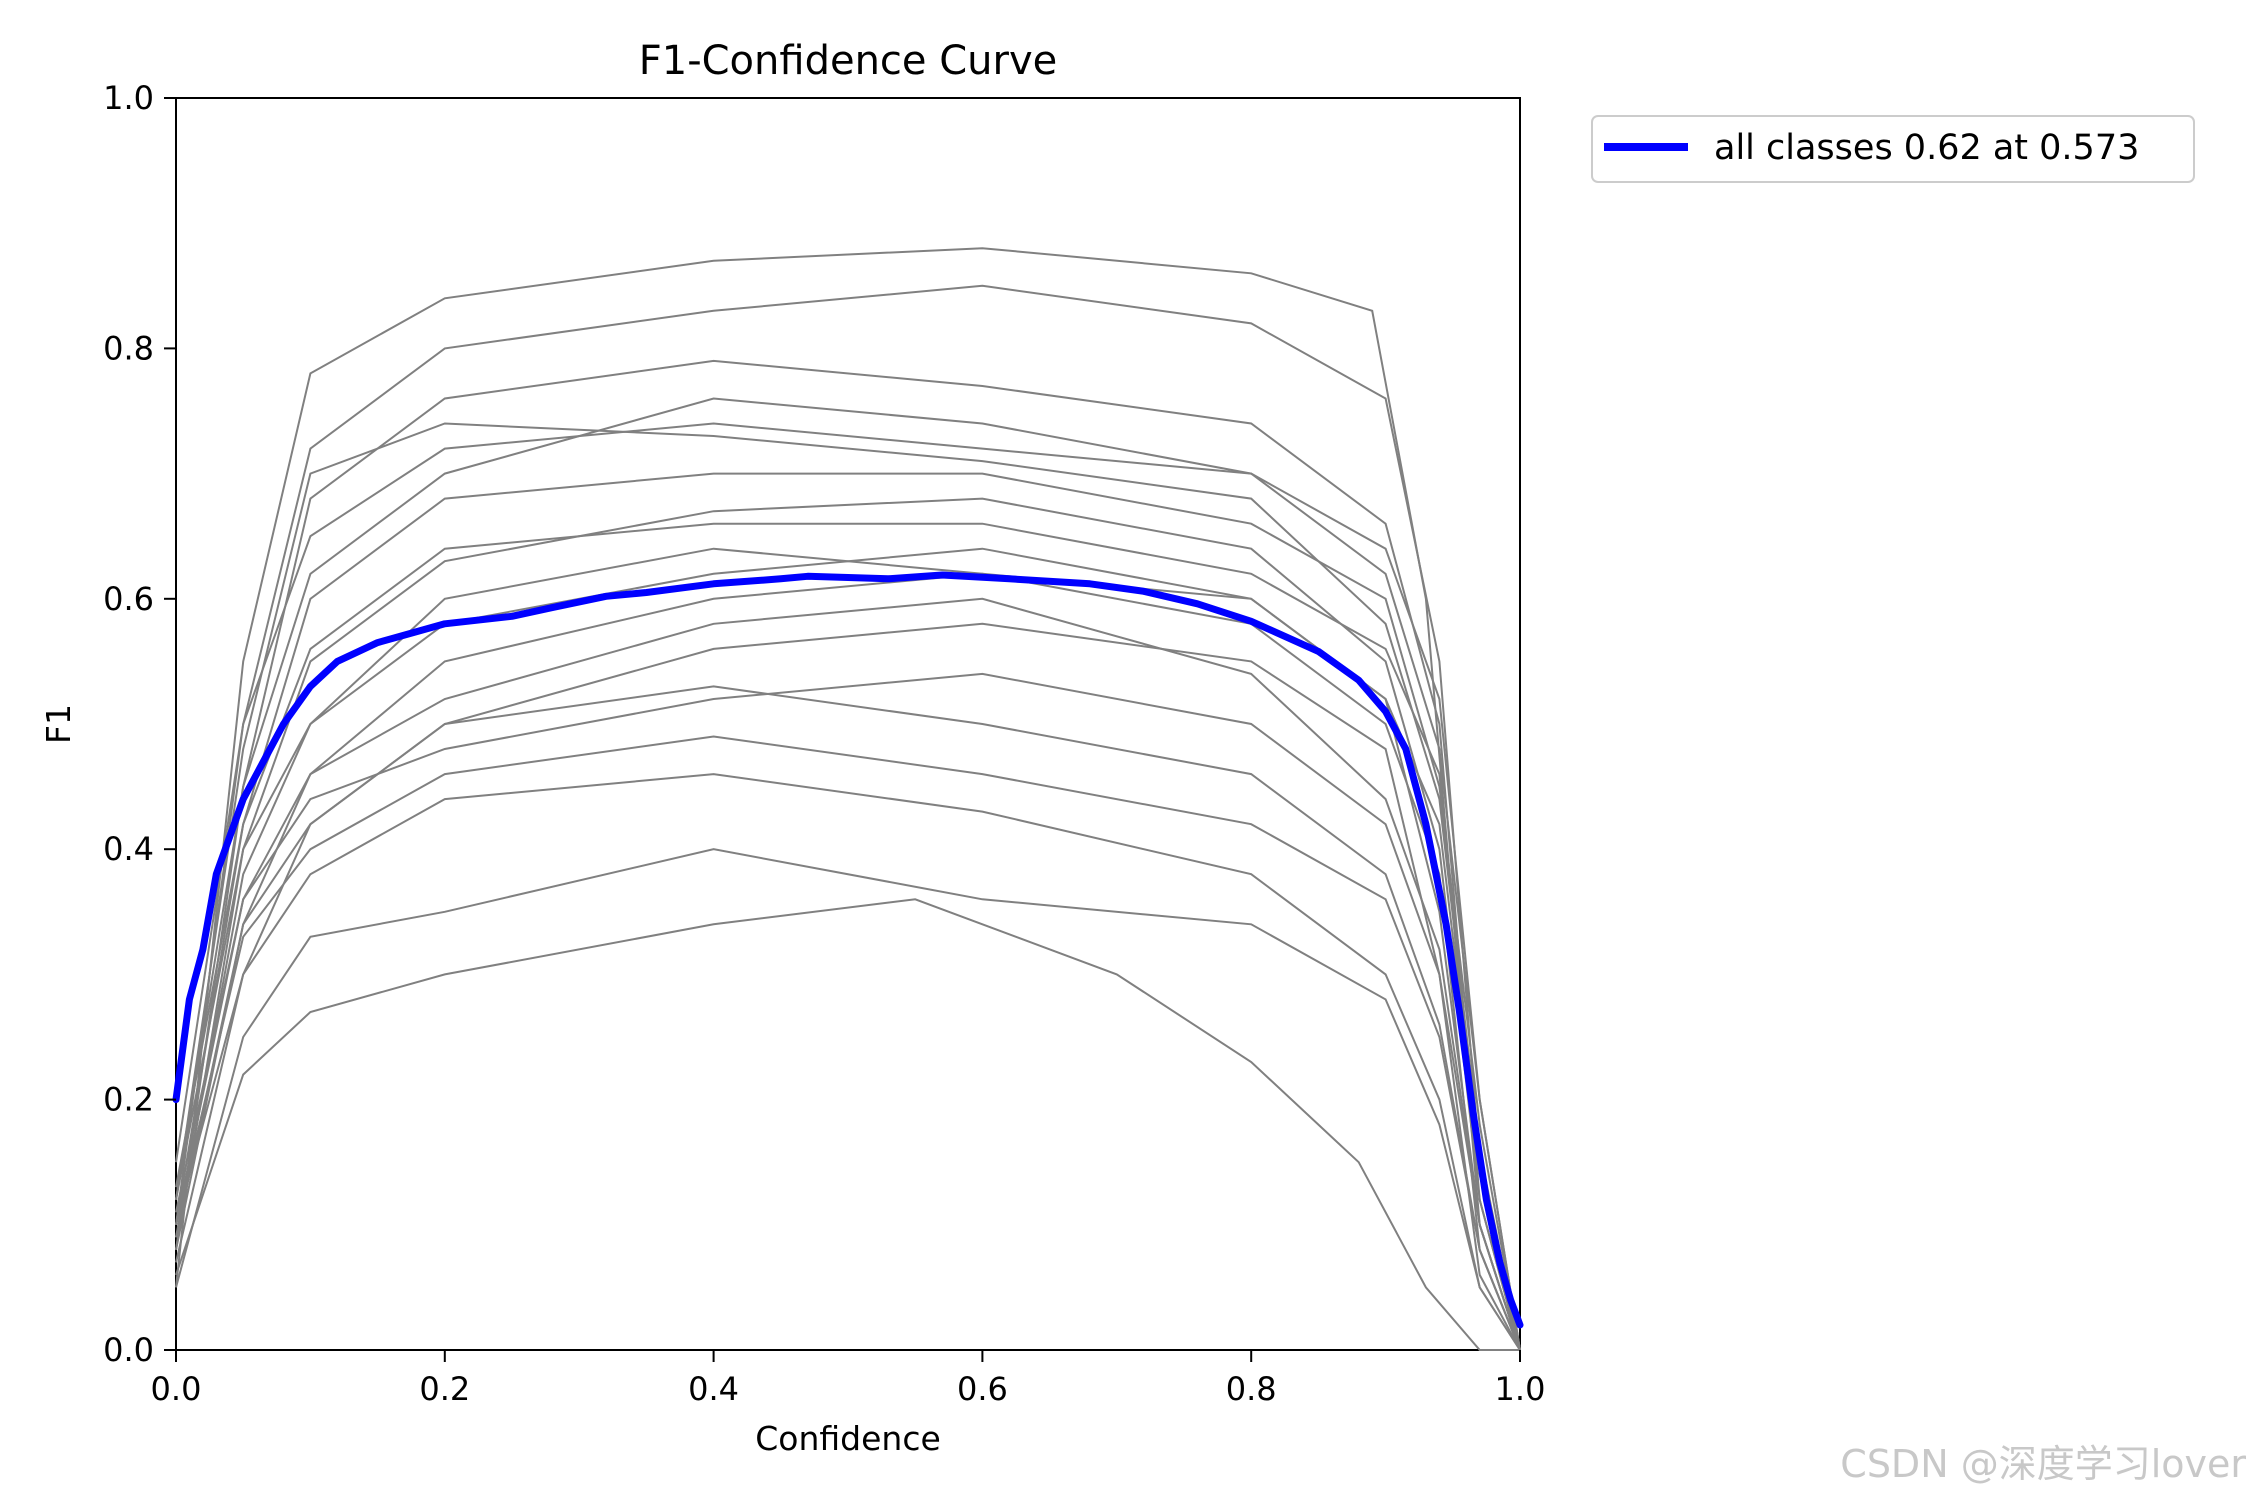  I want to click on y-tick-label: 0.4, so click(128, 849).